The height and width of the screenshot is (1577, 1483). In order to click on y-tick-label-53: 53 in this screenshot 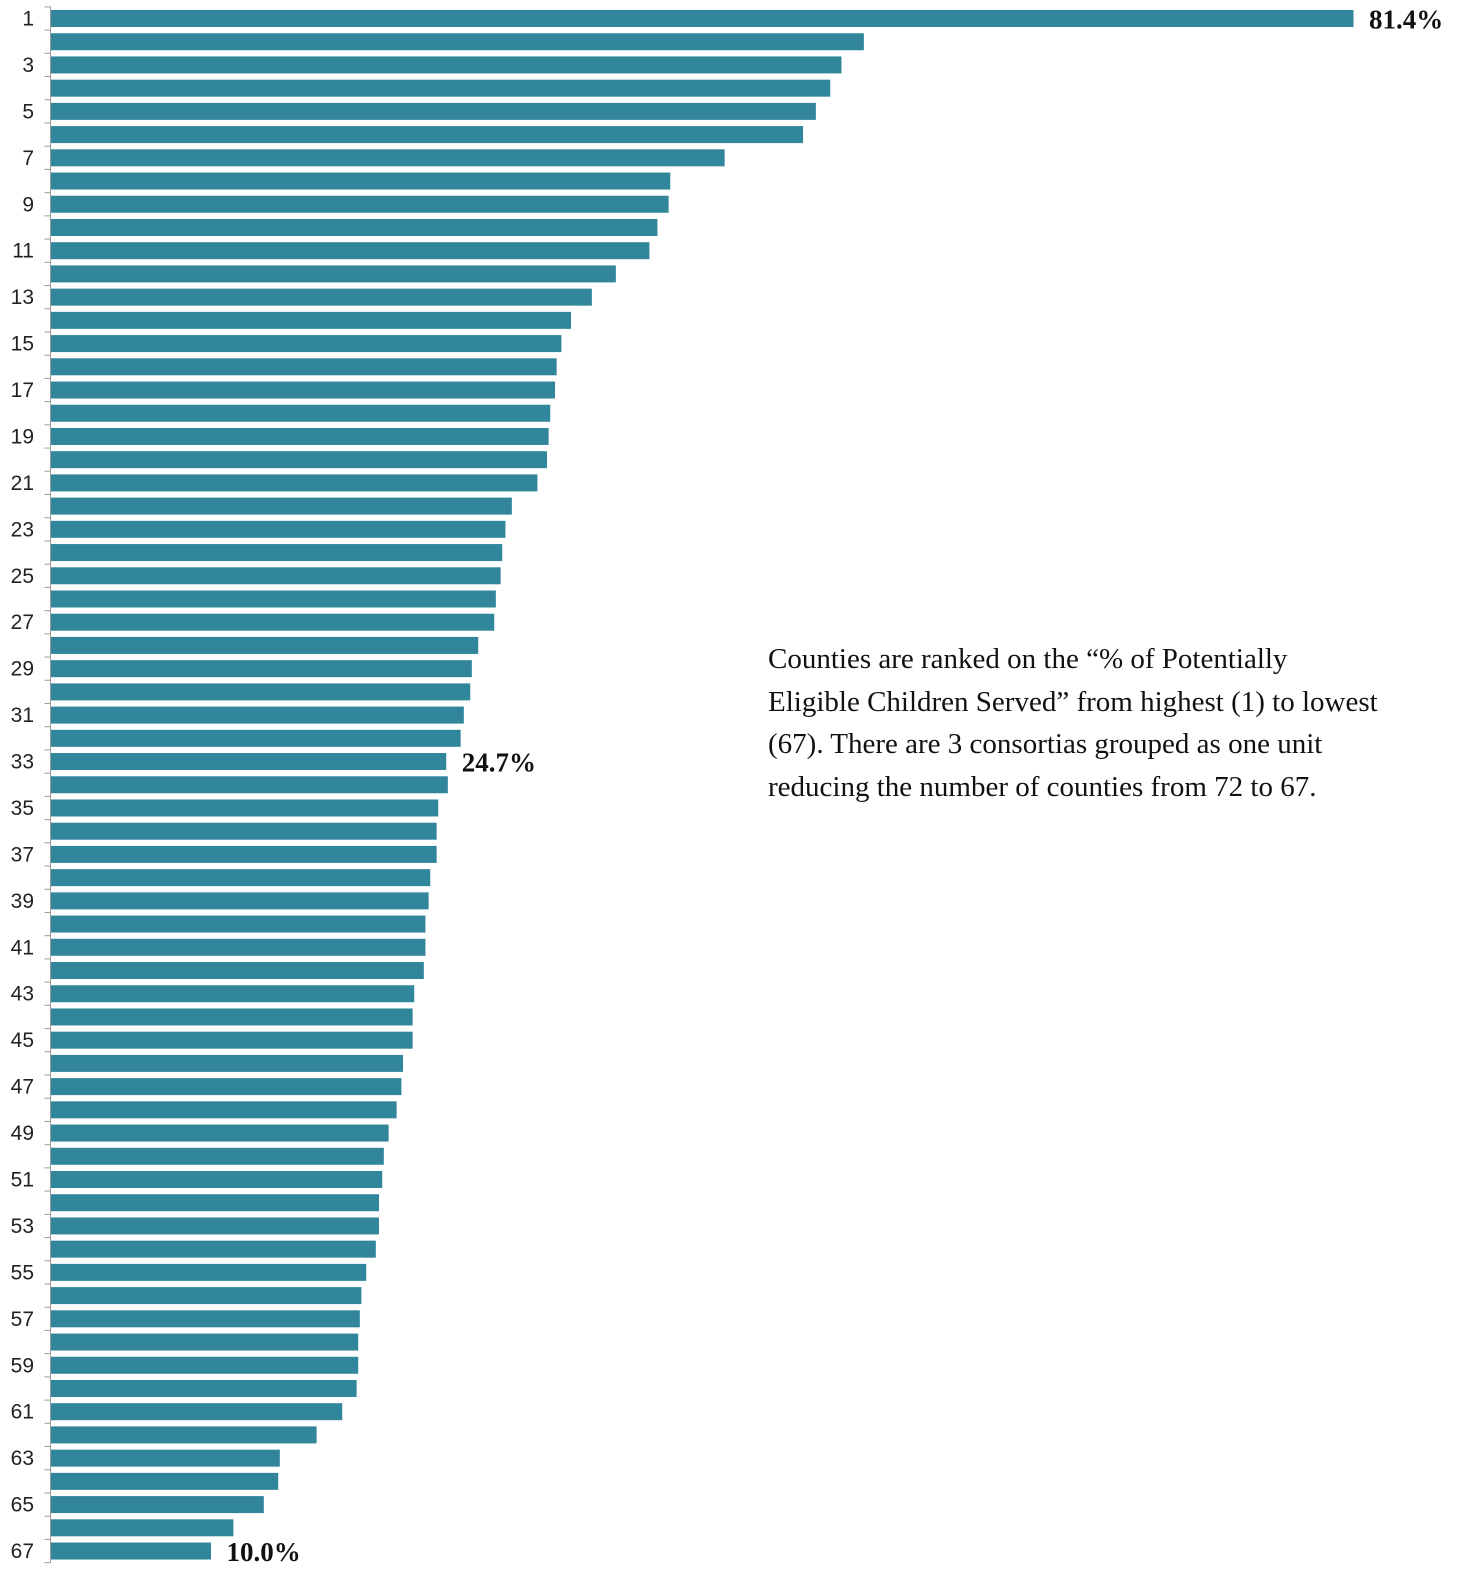, I will do `click(22, 1226)`.